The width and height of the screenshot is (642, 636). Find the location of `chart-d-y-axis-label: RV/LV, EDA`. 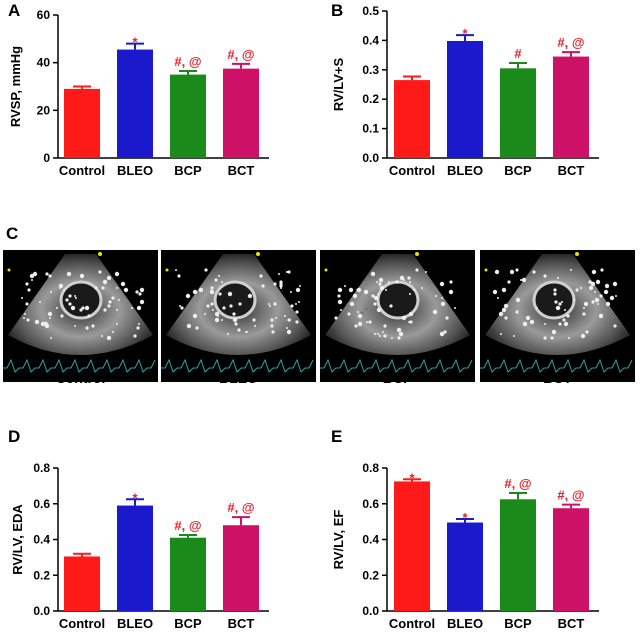

chart-d-y-axis-label: RV/LV, EDA is located at coordinates (17, 539).